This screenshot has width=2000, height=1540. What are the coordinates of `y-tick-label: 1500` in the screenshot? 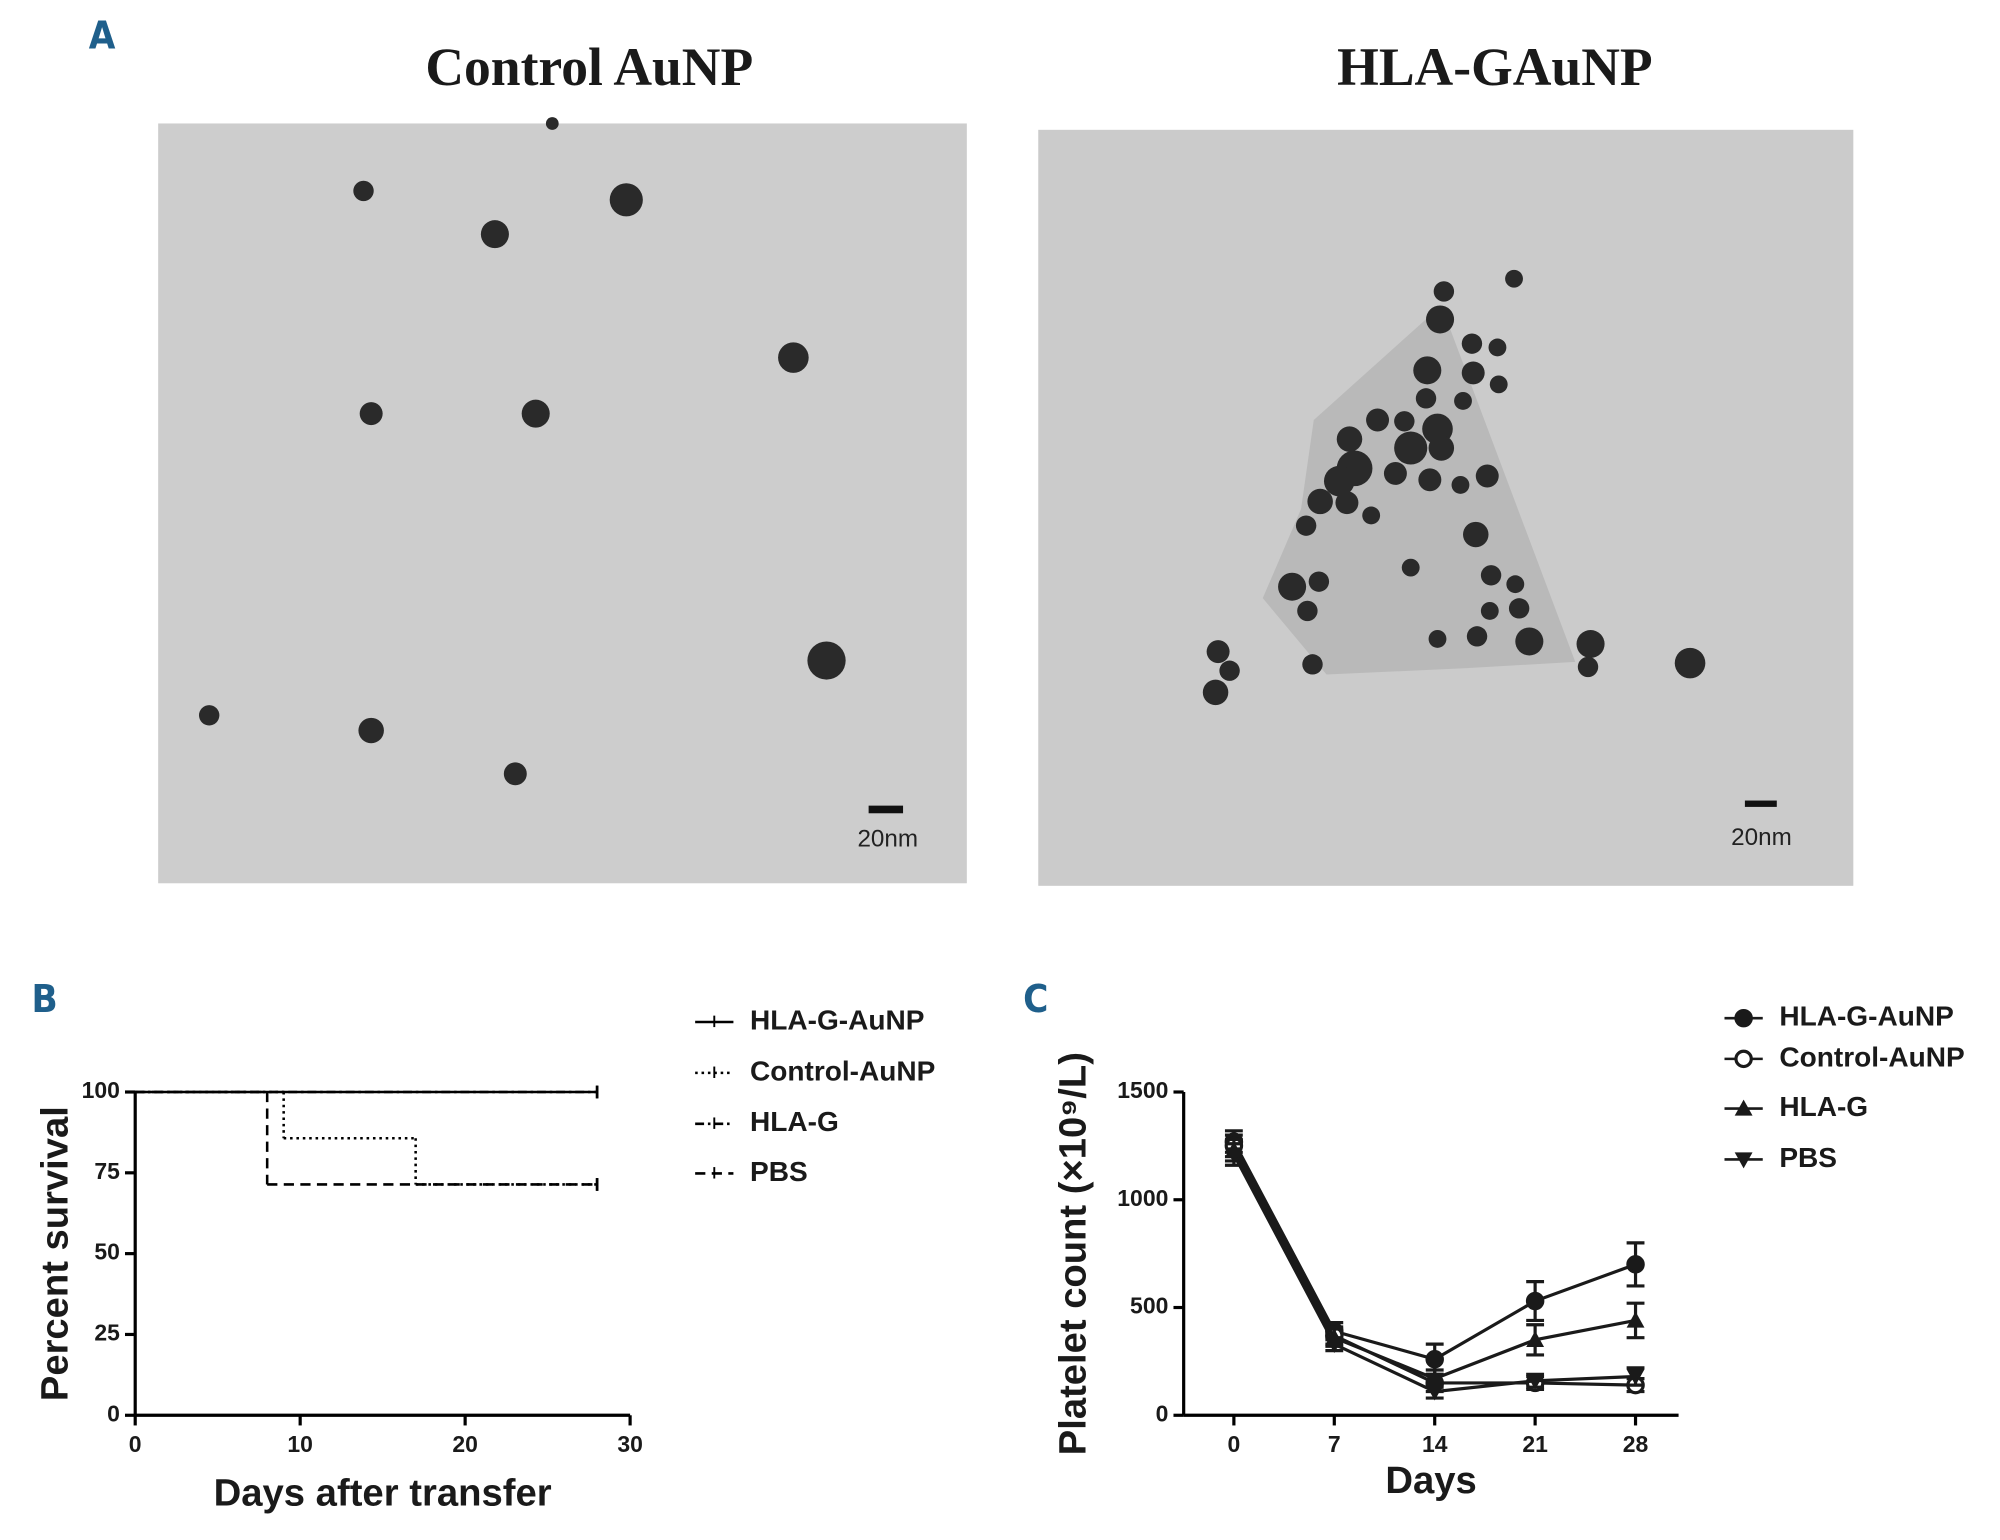 It's located at (1142, 1090).